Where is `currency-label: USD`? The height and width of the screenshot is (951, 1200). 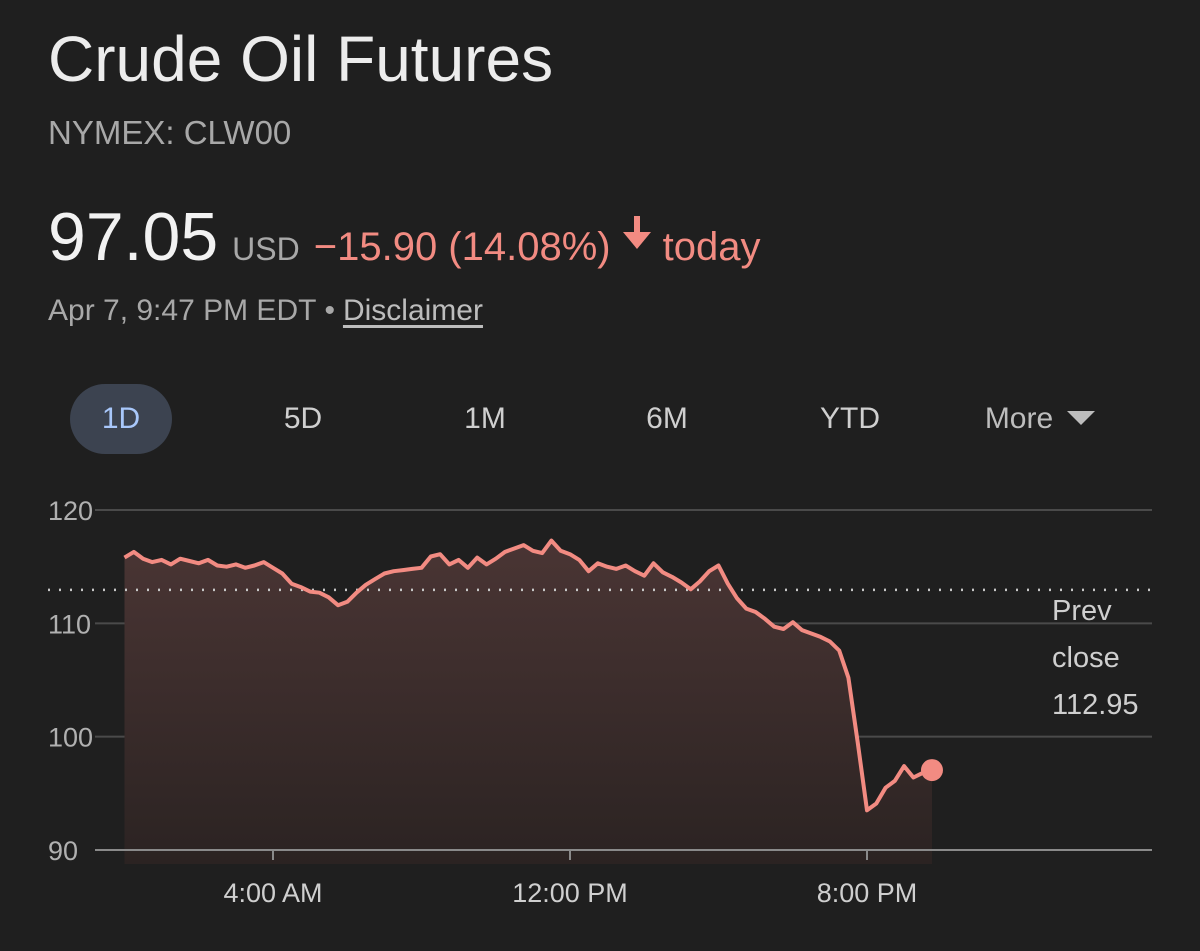
currency-label: USD is located at coordinates (266, 249).